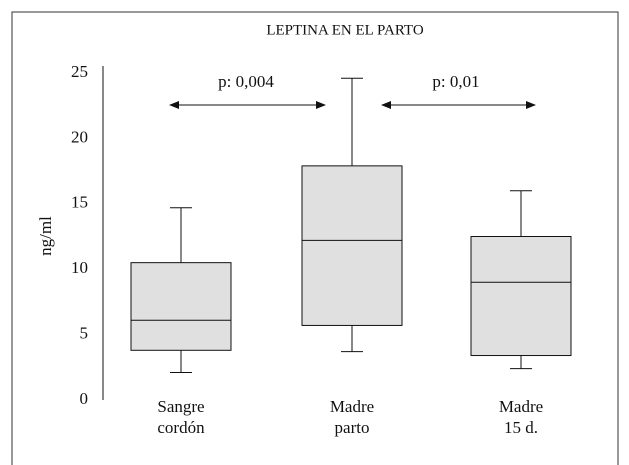 Image resolution: width=629 pixels, height=465 pixels. I want to click on y-tick-label: 5, so click(84, 333).